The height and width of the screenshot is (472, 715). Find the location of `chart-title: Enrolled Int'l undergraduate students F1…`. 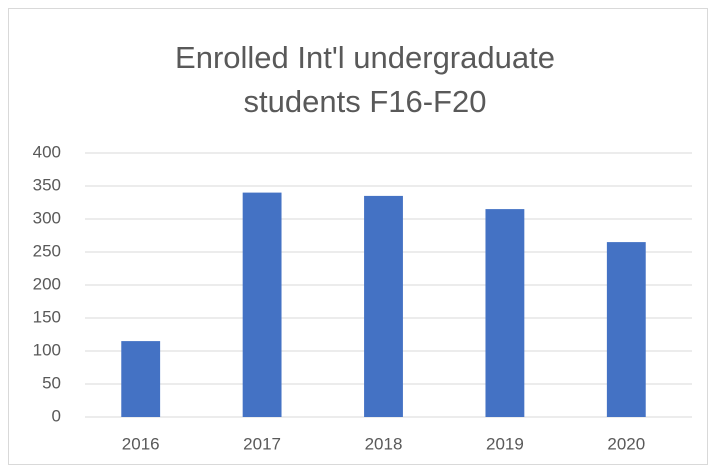

chart-title: Enrolled Int'l undergraduate students F1… is located at coordinates (365, 79).